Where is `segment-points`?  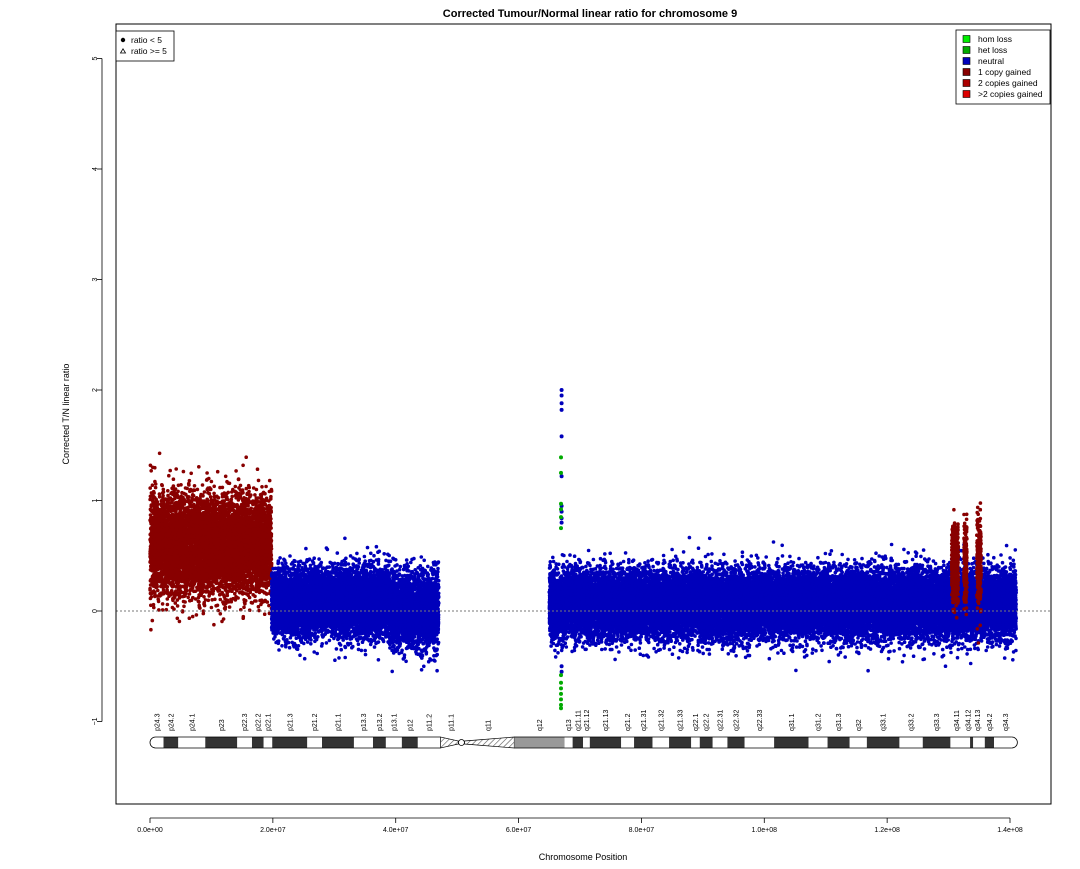 segment-points is located at coordinates (210, 542).